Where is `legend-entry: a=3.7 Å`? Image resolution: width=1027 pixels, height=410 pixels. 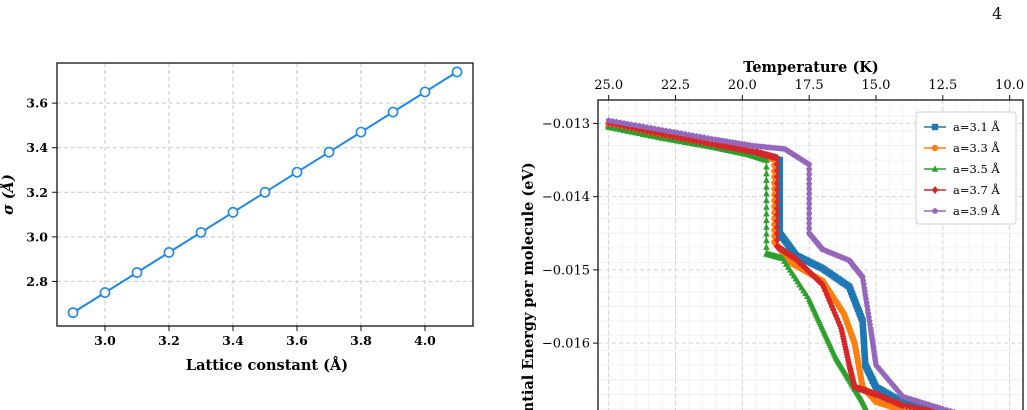
legend-entry: a=3.7 Å is located at coordinates (962, 190).